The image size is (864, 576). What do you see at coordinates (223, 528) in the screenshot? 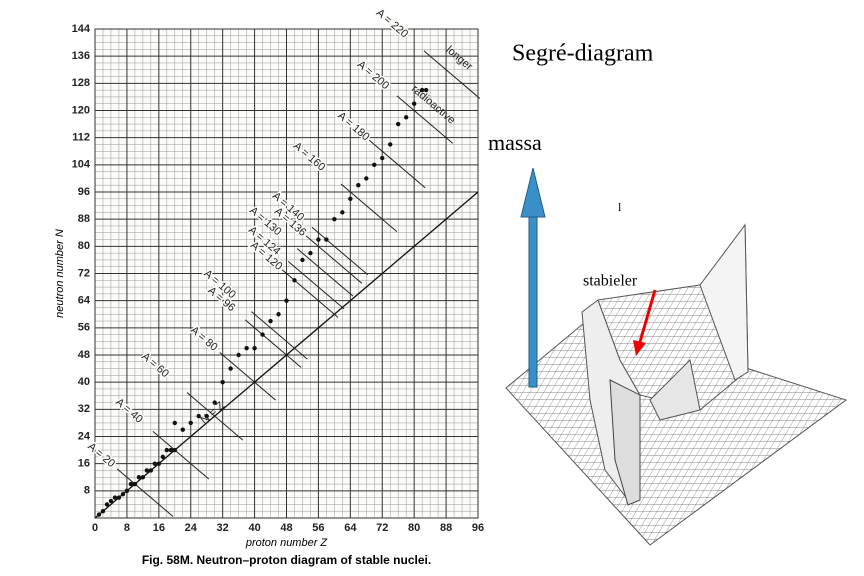
I see `x-tick-label: 32` at bounding box center [223, 528].